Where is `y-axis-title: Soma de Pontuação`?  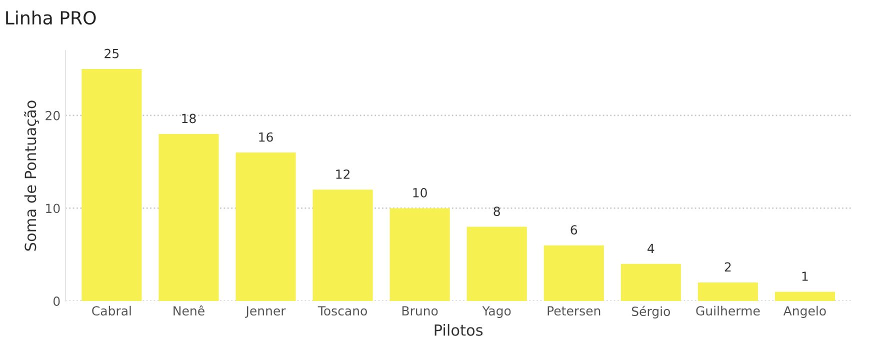
y-axis-title: Soma de Pontuação is located at coordinates (31, 175).